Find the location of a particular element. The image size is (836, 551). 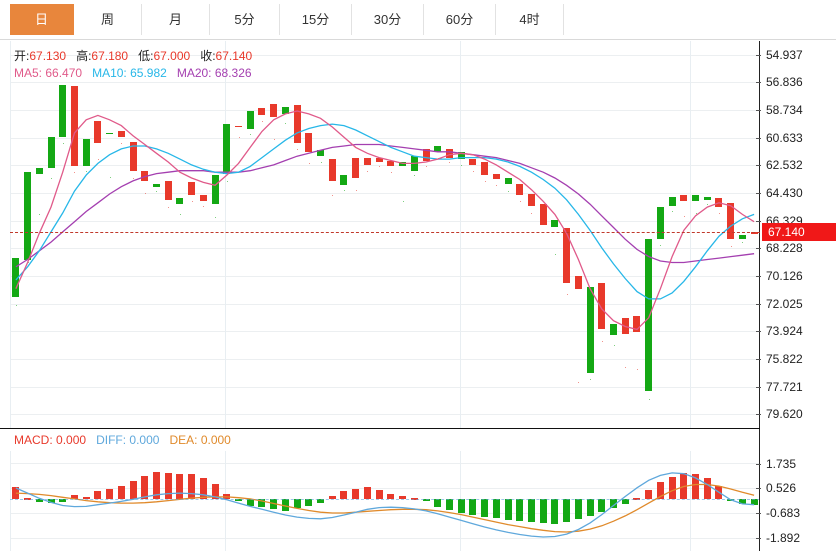

ma5-label: MA5: is located at coordinates (28, 73).